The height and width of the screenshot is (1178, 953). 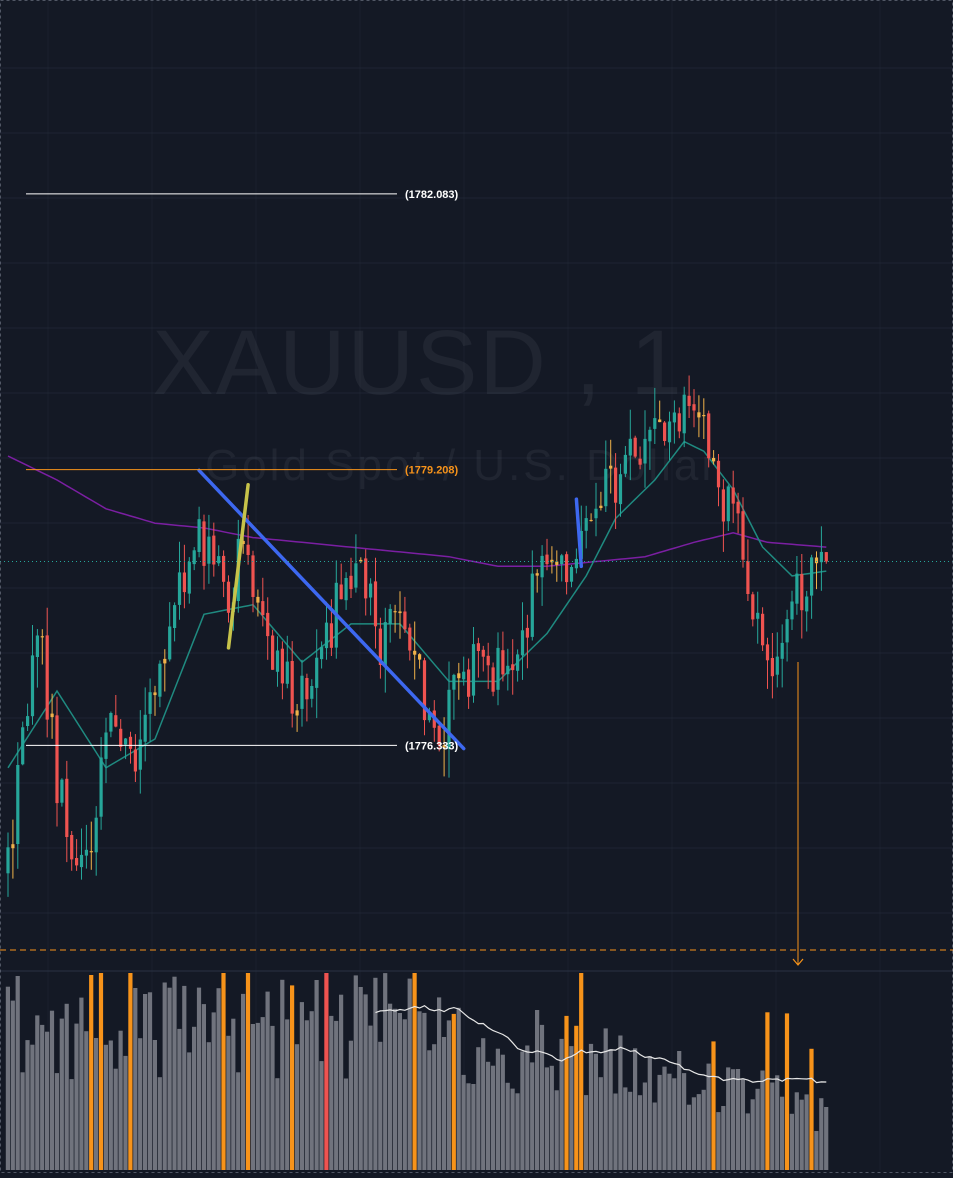 What do you see at coordinates (417, 363) in the screenshot?
I see `watermark-symbol: XAUUSD , 1` at bounding box center [417, 363].